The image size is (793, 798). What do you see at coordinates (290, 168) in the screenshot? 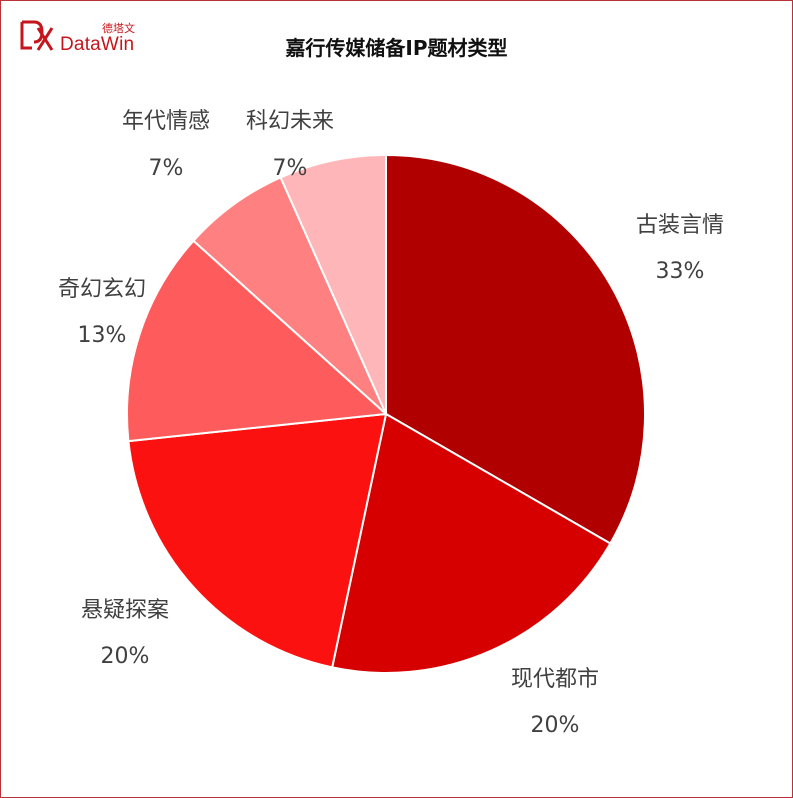
I see `slice-percent-label-5: 7%` at bounding box center [290, 168].